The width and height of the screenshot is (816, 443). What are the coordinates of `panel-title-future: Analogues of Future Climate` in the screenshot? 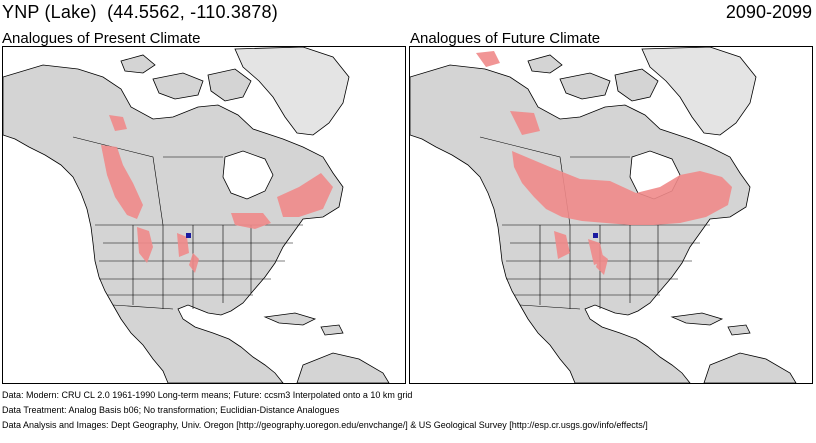 It's located at (505, 38).